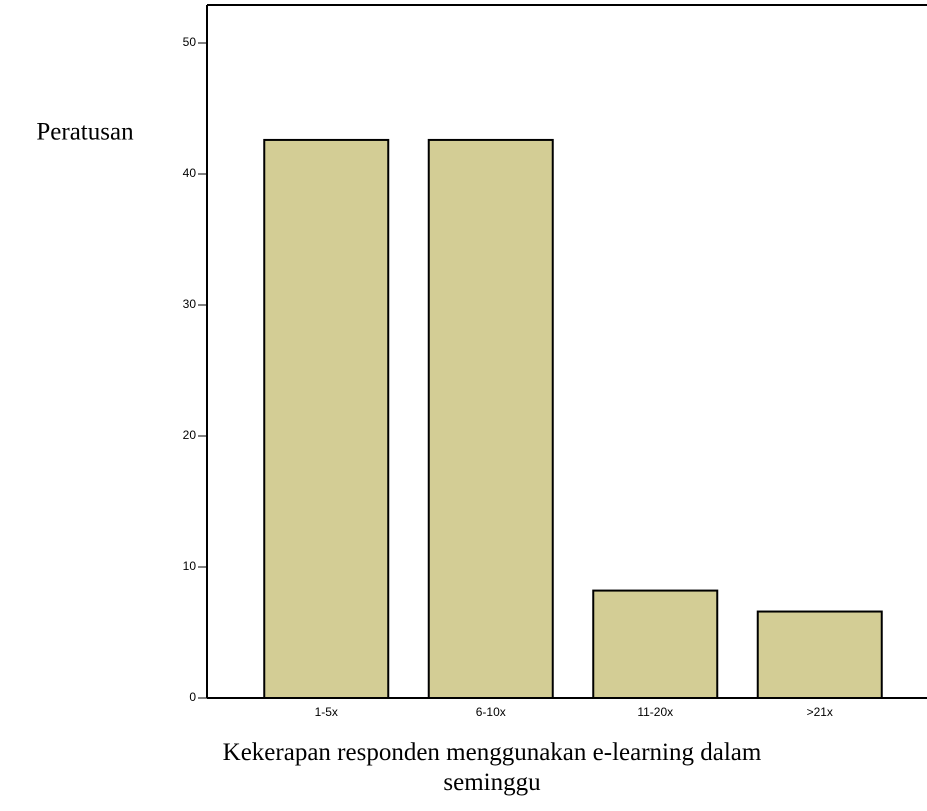  Describe the element at coordinates (190, 304) in the screenshot. I see `y-tick-label: 30` at that location.